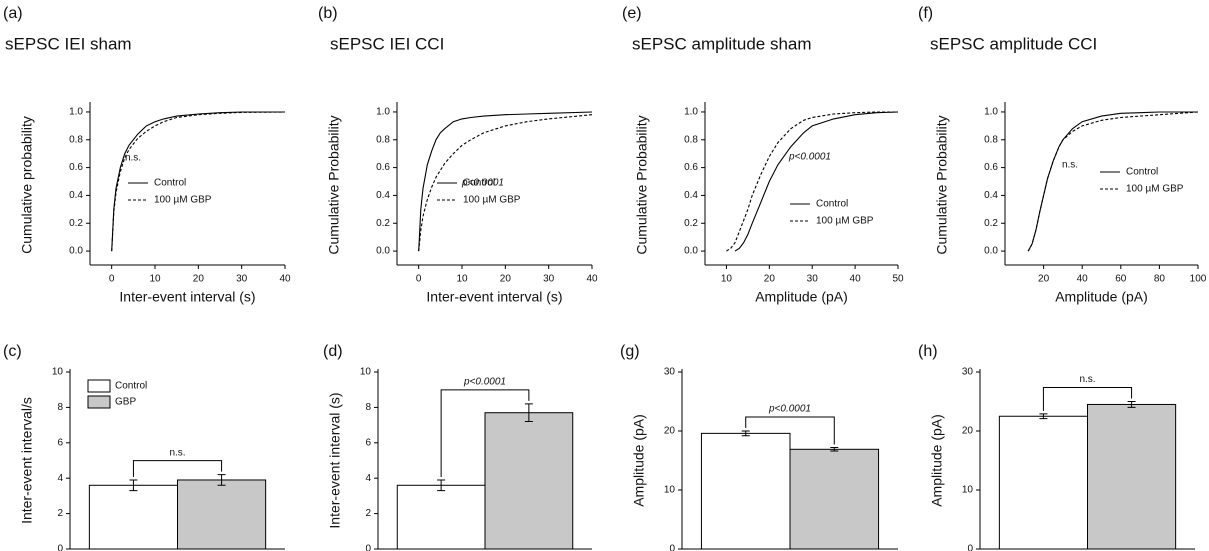  Describe the element at coordinates (722, 43) in the screenshot. I see `panel-title: sEPSC amplitude sham` at that location.